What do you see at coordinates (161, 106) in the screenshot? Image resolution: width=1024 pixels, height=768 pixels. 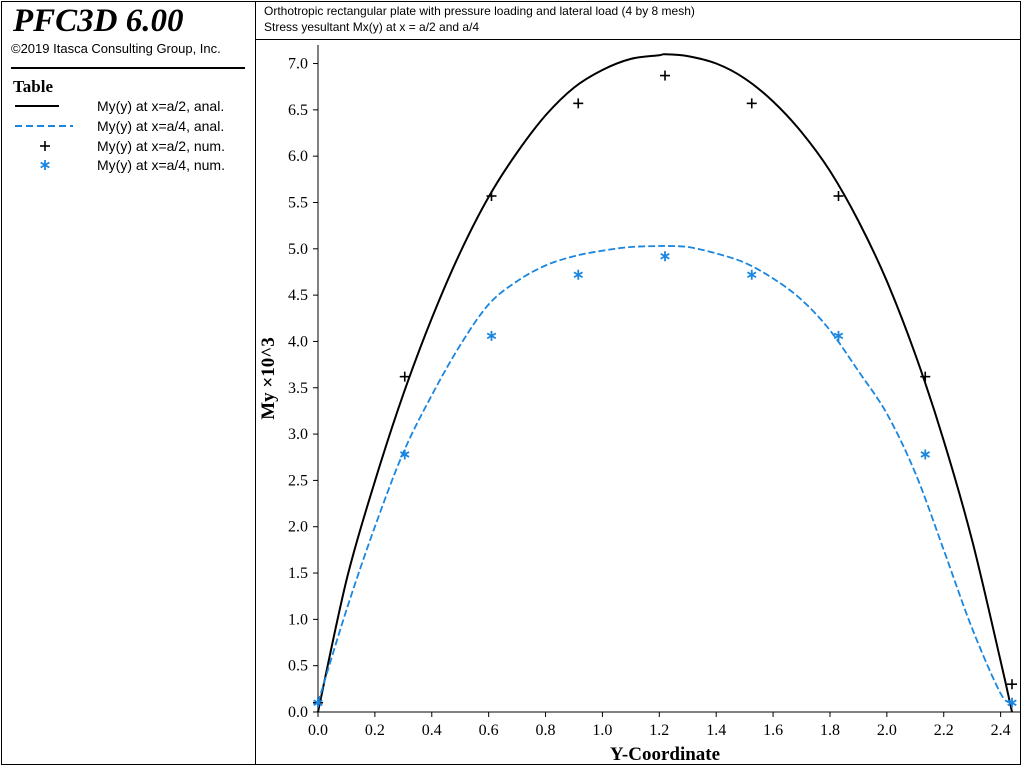 I see `legend-label: My(y) at x=a/2, anal.` at bounding box center [161, 106].